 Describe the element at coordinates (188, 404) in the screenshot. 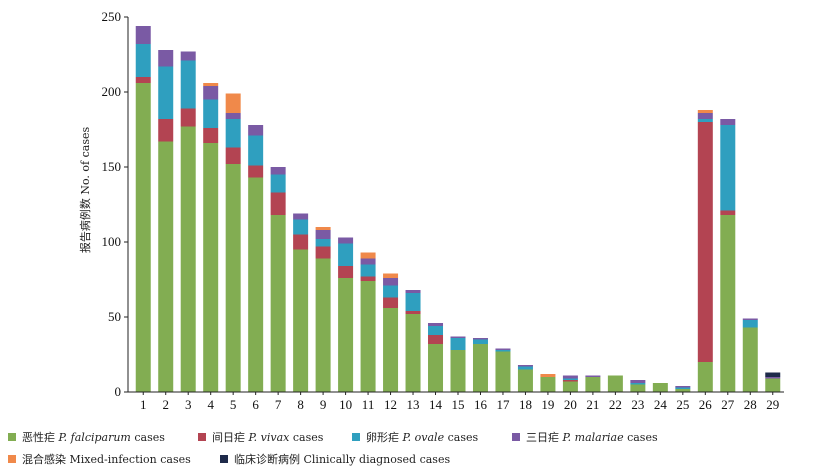

I see `x-tick-label: 3` at that location.